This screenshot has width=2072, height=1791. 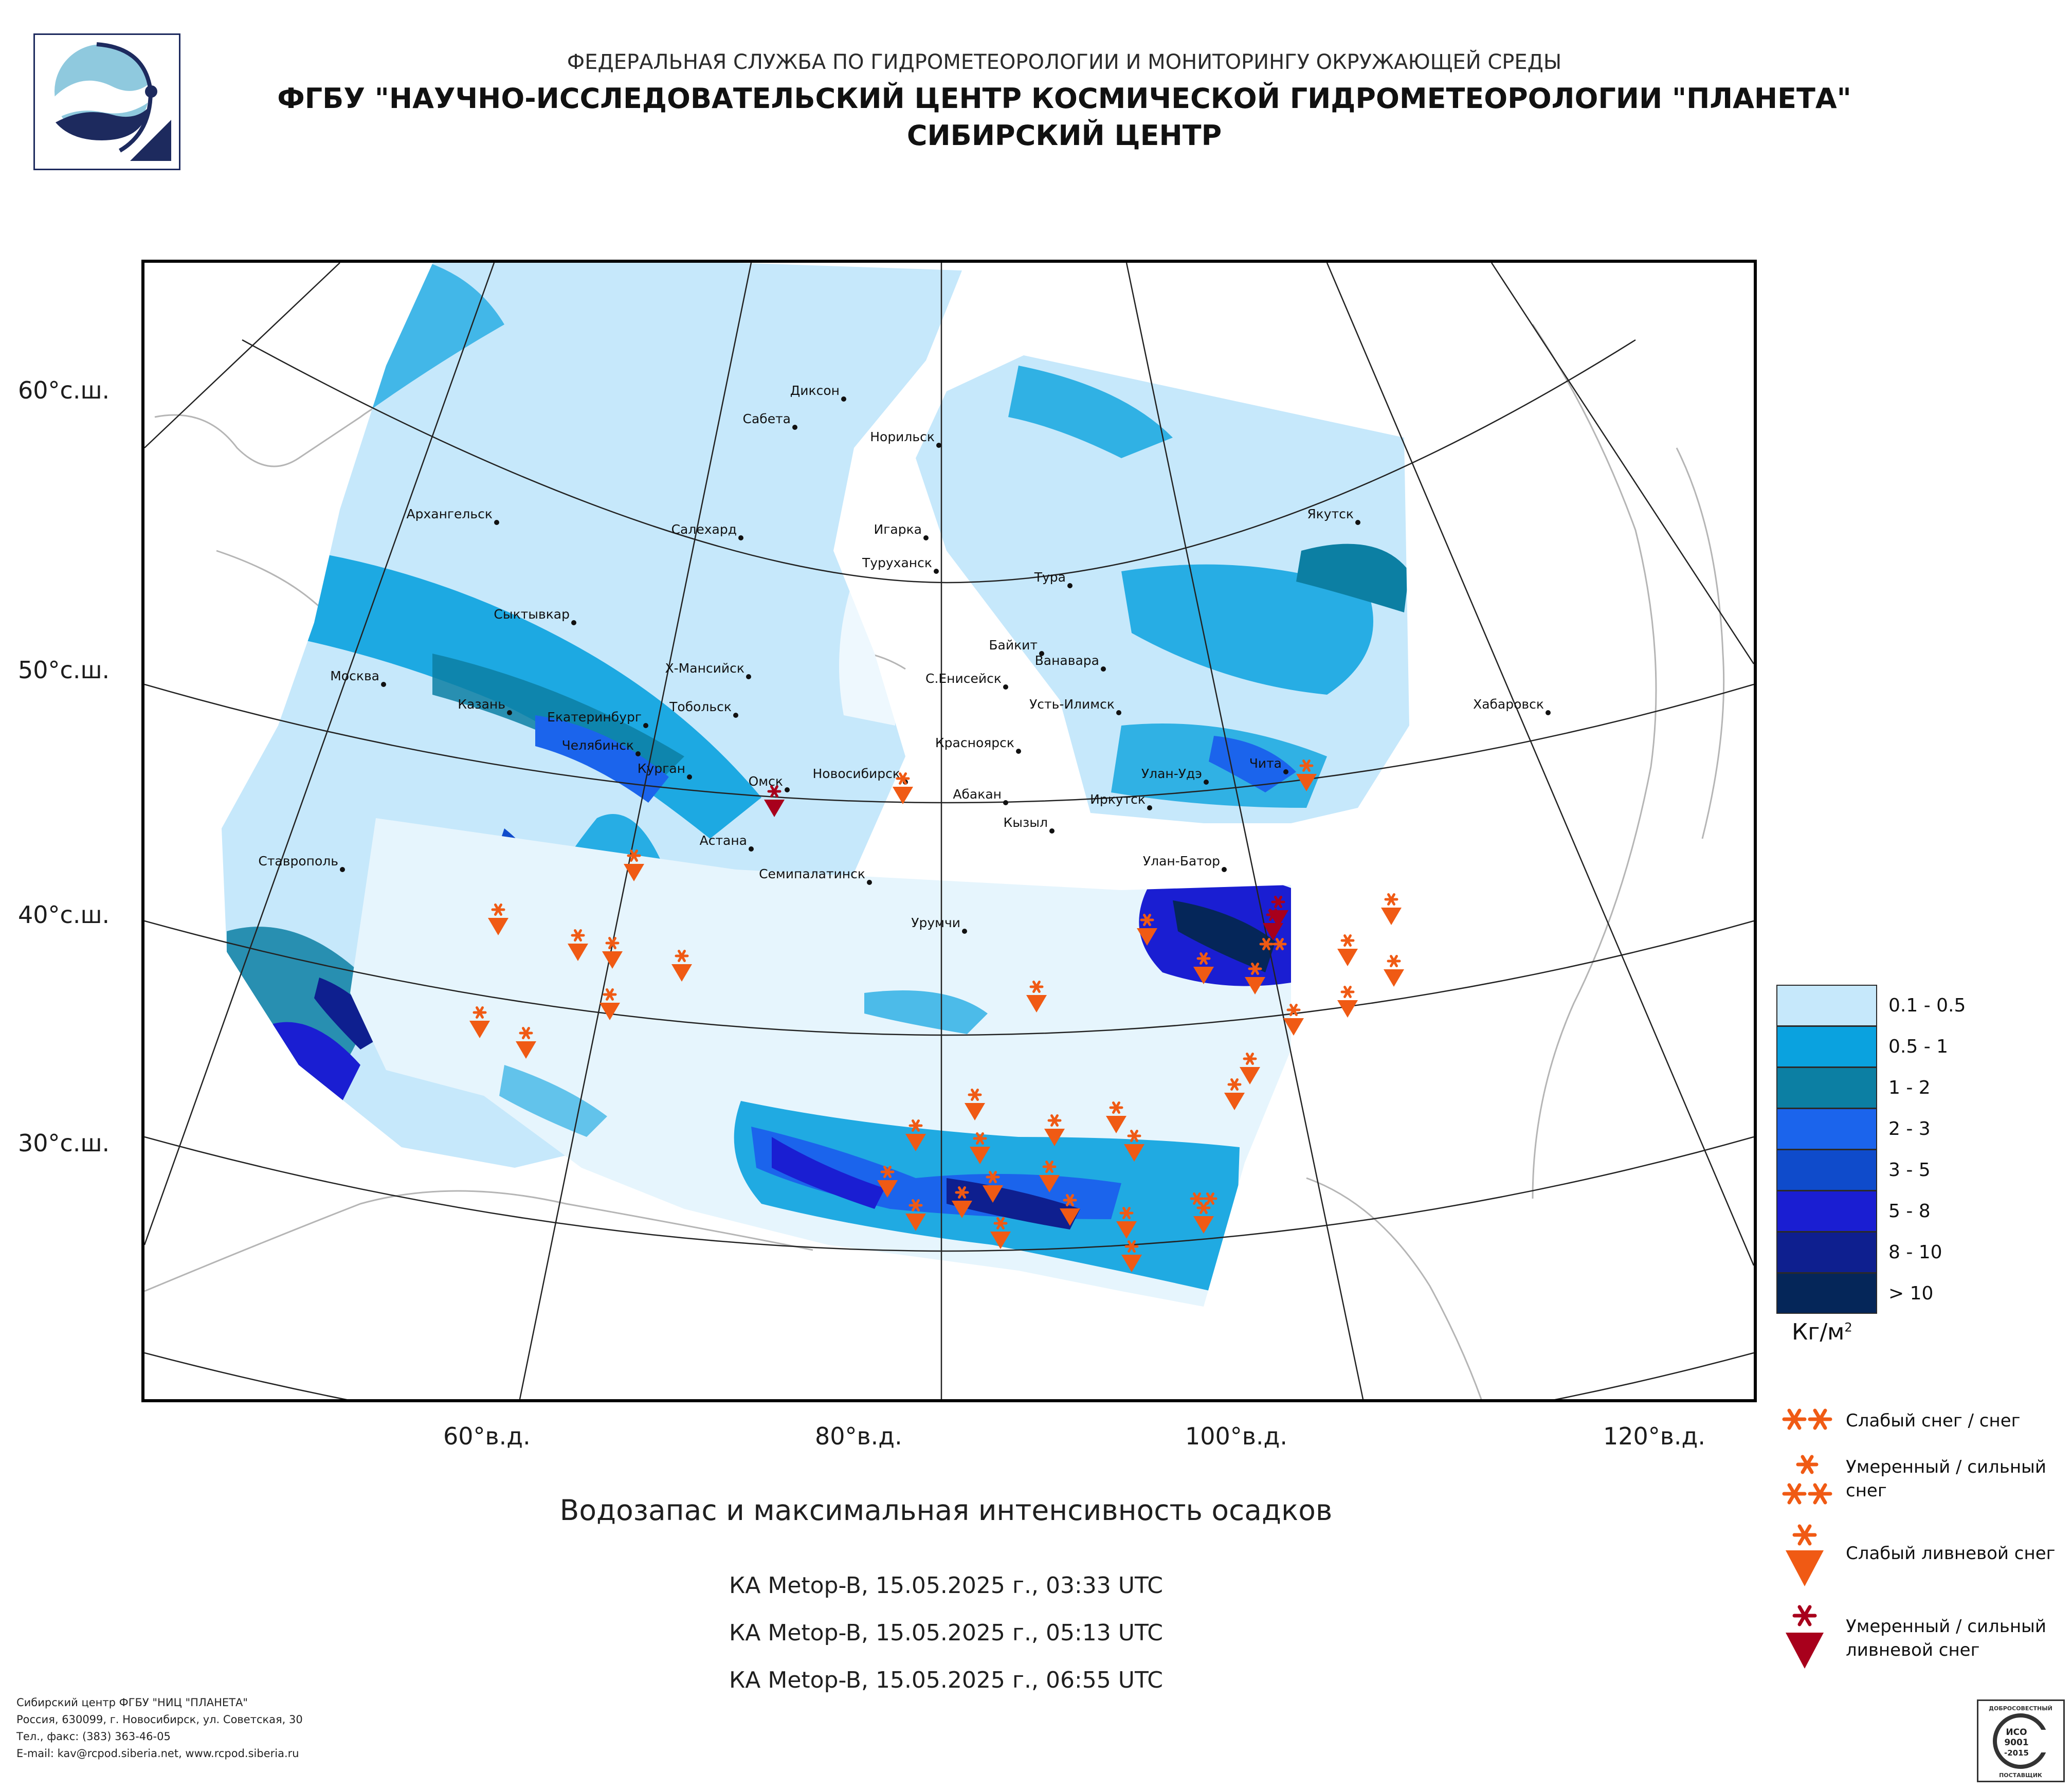 What do you see at coordinates (1805, 1637) in the screenshot?
I see `moderate-heavy-shower-snow-icon` at bounding box center [1805, 1637].